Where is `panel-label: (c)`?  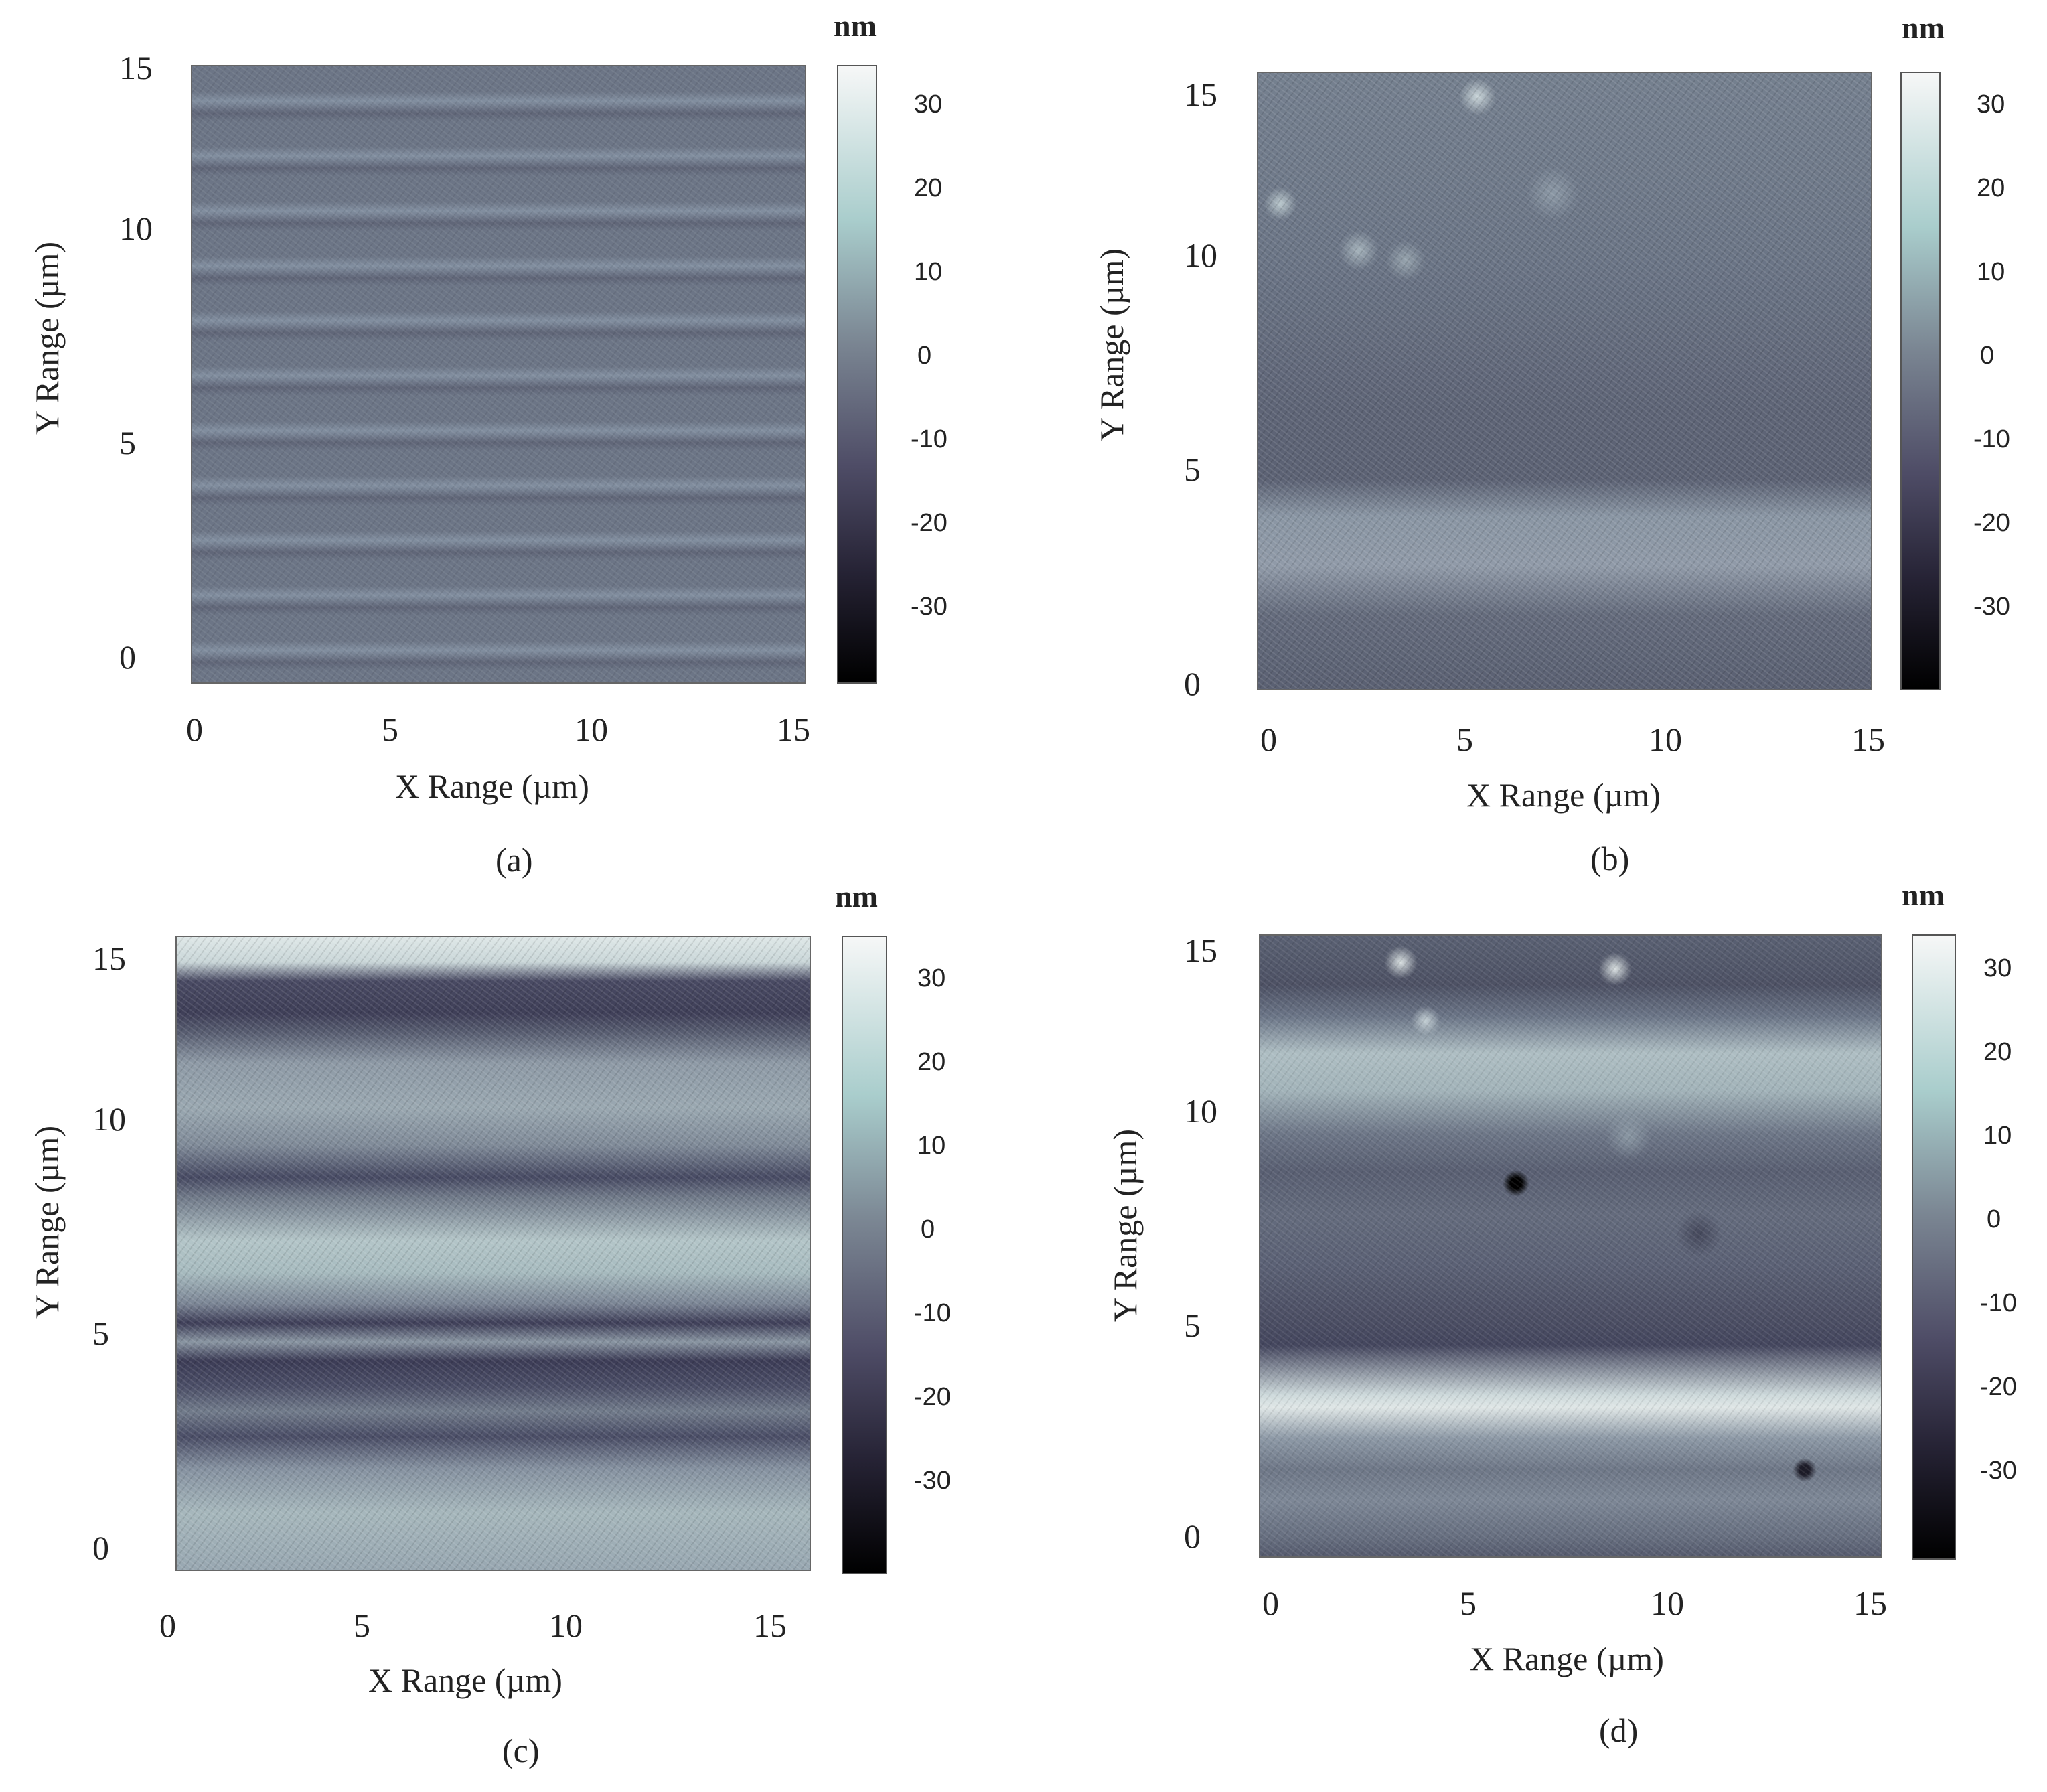
panel-label: (c) is located at coordinates (521, 1750).